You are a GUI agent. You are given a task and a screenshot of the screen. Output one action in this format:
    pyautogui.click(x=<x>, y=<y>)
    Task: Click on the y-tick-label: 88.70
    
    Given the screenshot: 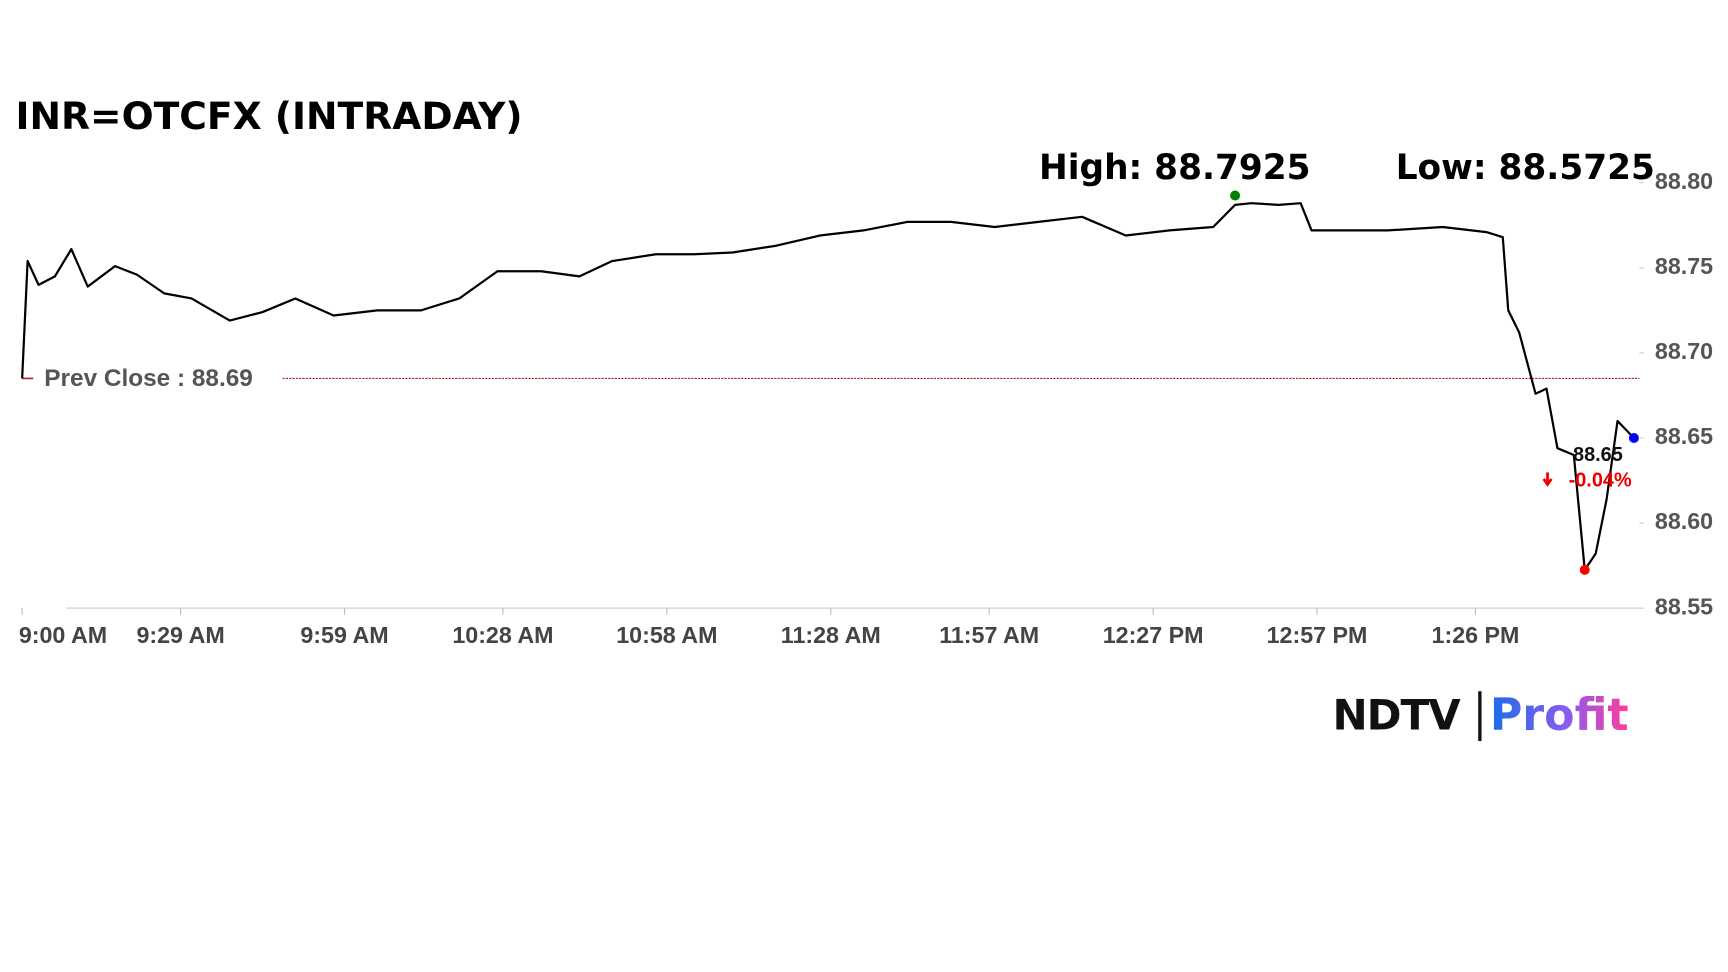 What is the action you would take?
    pyautogui.click(x=1684, y=351)
    